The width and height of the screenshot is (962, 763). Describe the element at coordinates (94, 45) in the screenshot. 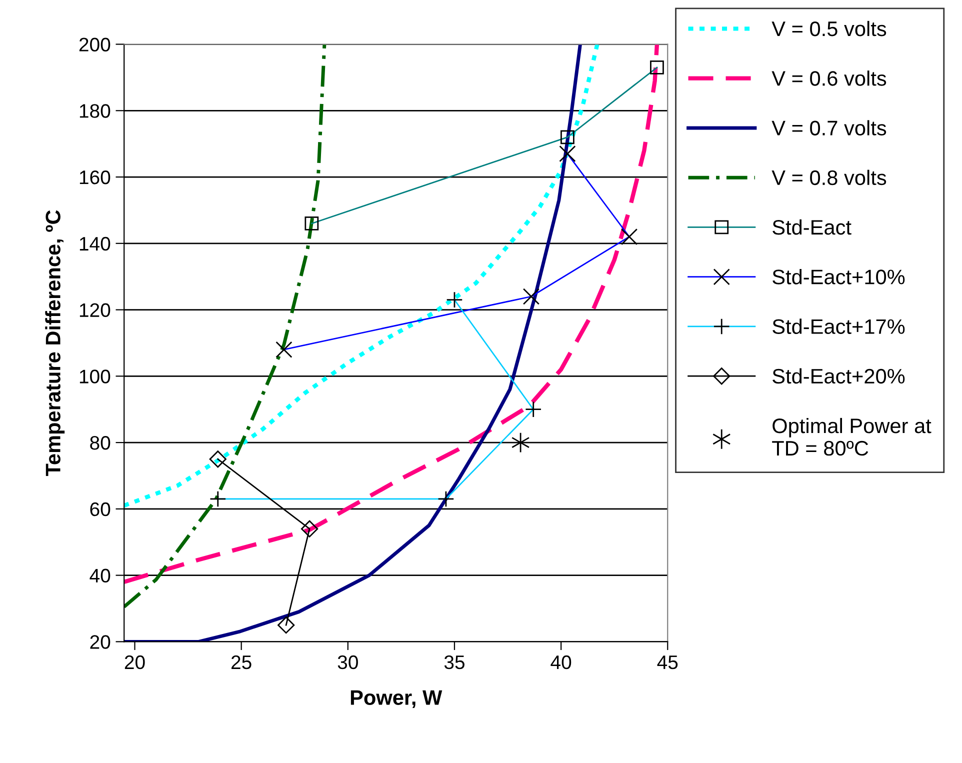

I see `y-tick-label: 200` at that location.